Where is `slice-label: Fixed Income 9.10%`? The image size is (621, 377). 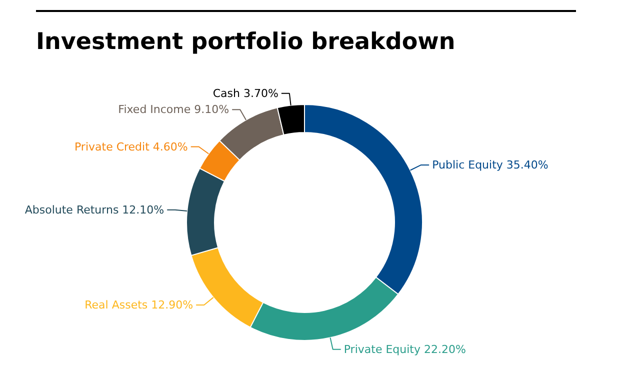
slice-label: Fixed Income 9.10% is located at coordinates (174, 109).